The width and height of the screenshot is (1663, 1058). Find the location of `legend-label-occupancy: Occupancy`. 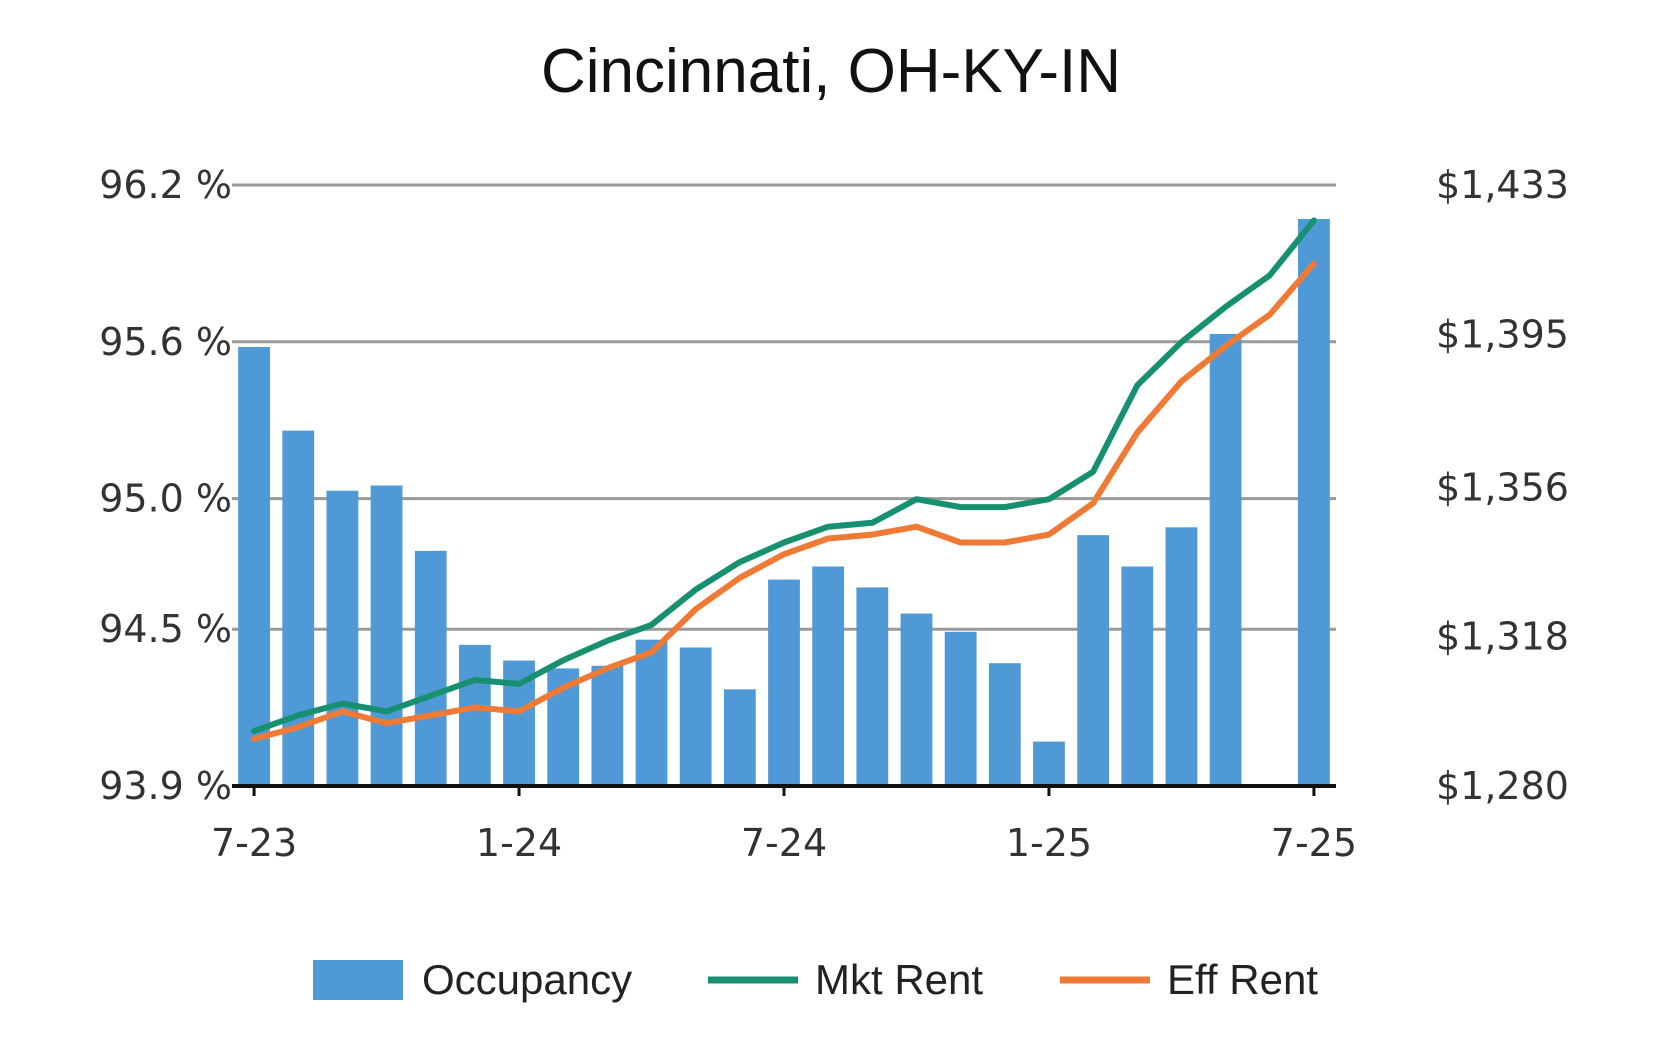

legend-label-occupancy: Occupancy is located at coordinates (527, 979).